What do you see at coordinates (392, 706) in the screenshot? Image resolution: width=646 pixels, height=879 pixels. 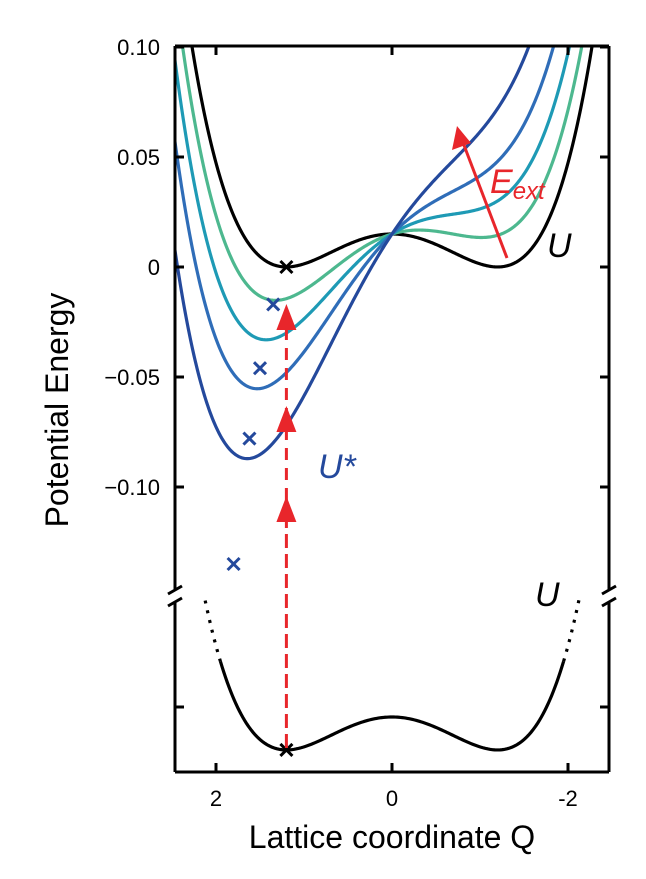 I see `ground-state-line` at bounding box center [392, 706].